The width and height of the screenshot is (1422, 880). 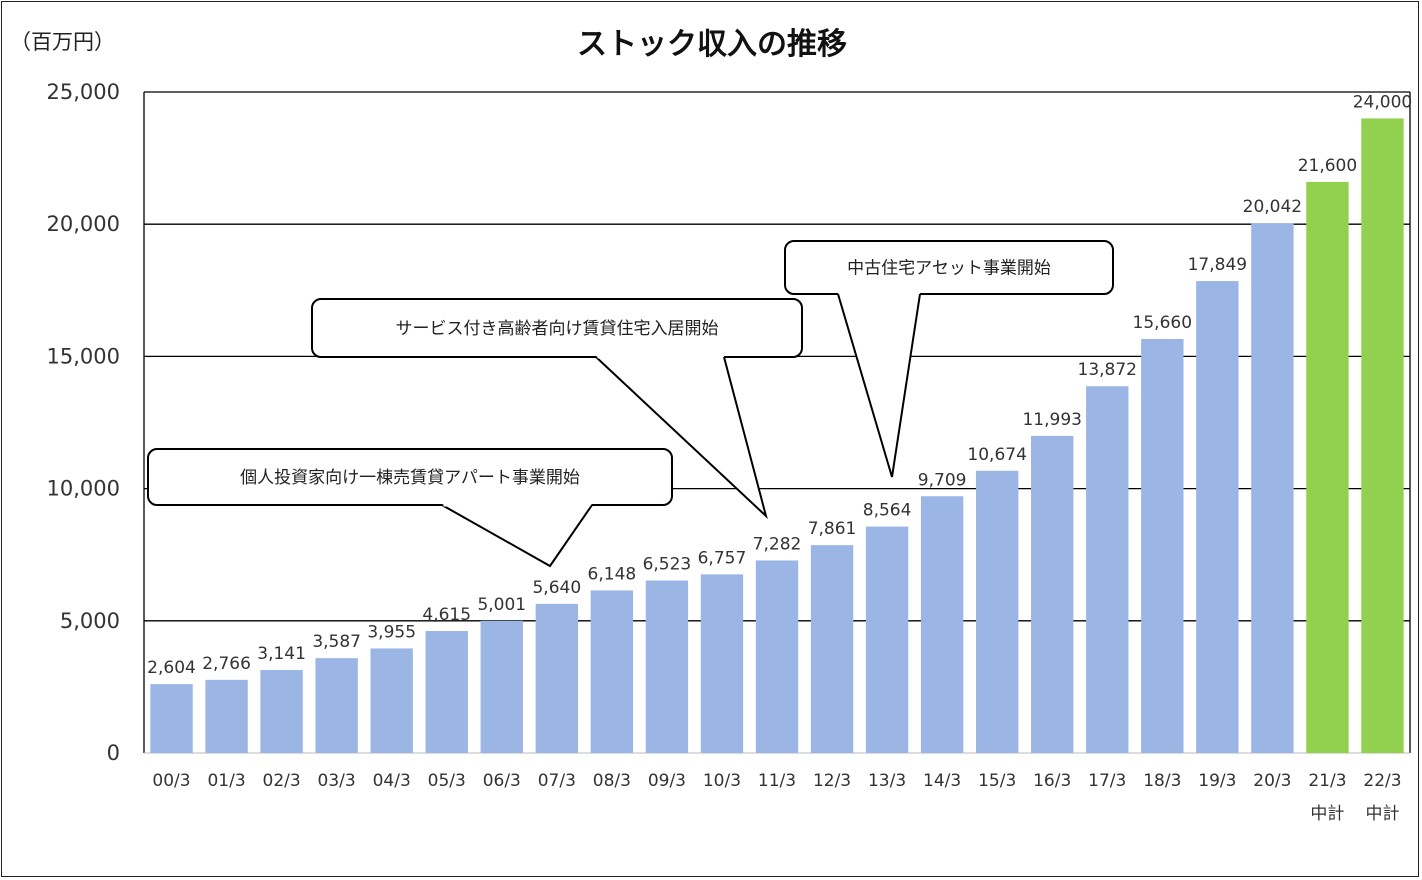 I want to click on x-tick-label: 20/3, so click(x=1272, y=781).